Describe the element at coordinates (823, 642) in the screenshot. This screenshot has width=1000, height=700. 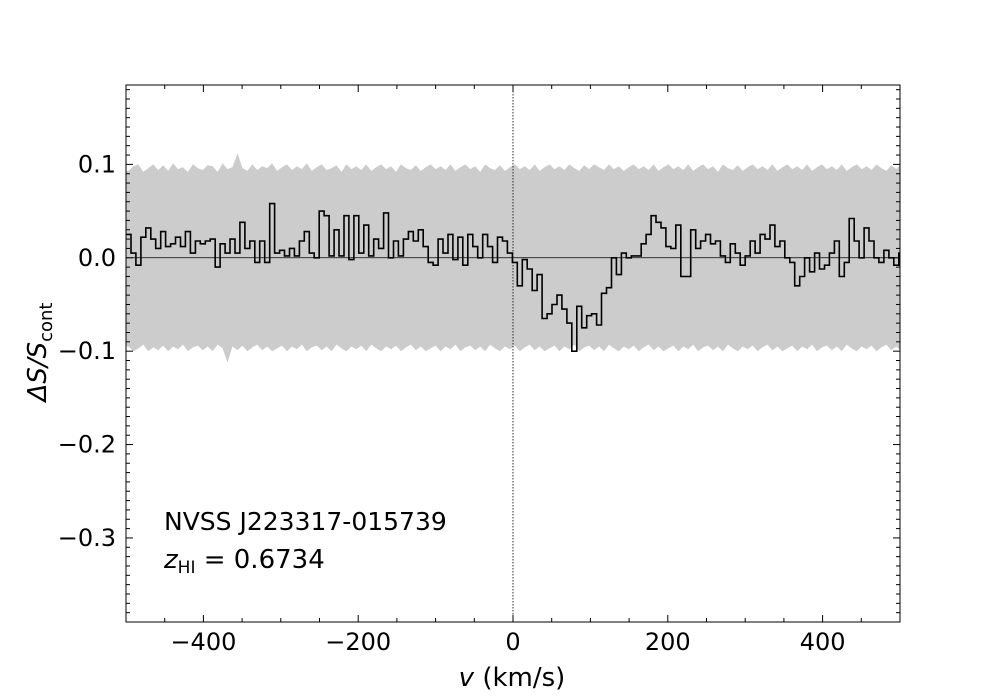
I see `x-tick-label: 400` at that location.